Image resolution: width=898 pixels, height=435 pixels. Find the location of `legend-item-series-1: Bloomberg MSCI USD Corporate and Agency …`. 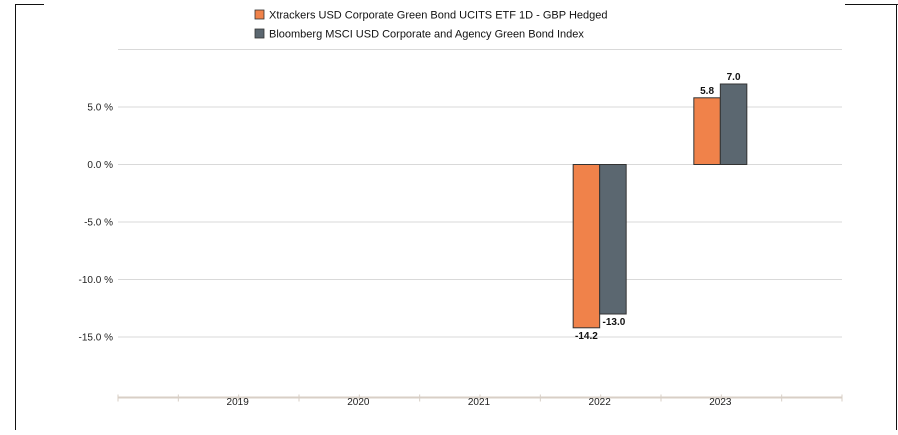

legend-item-series-1: Bloomberg MSCI USD Corporate and Agency … is located at coordinates (419, 34).